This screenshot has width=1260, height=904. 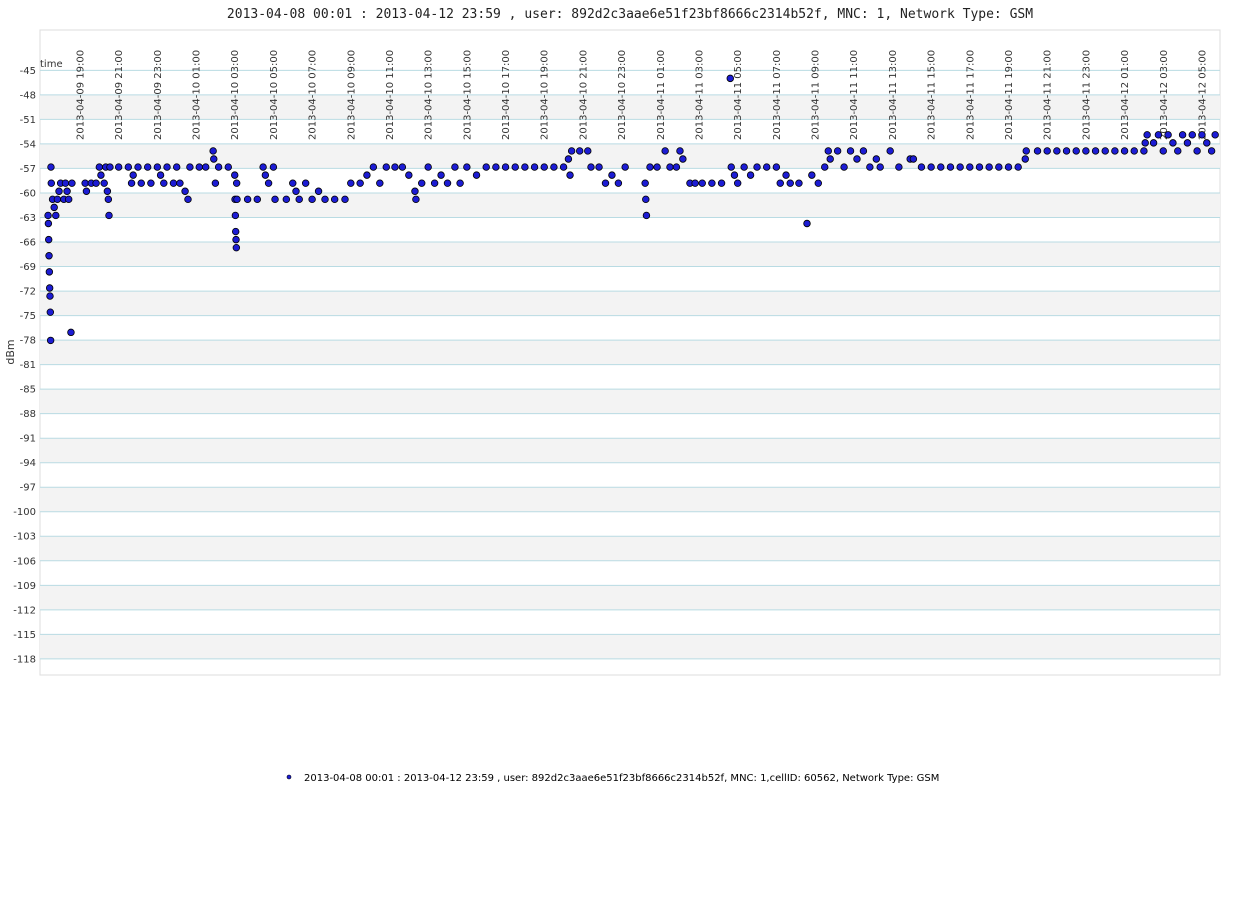 What do you see at coordinates (313, 95) in the screenshot?
I see `x-tick-label: 2013-04-10 07:00` at bounding box center [313, 95].